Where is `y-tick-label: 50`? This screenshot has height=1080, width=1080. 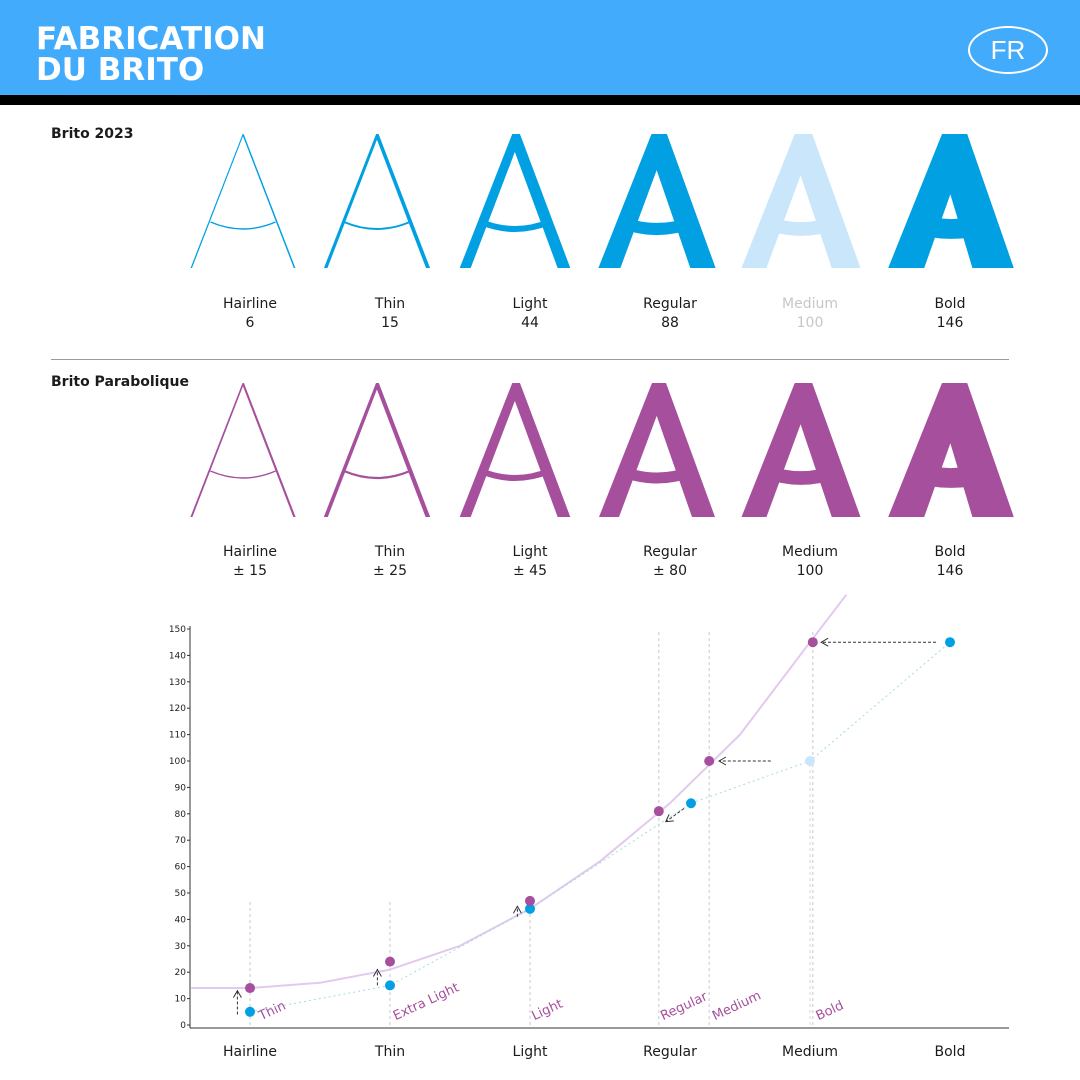
y-tick-label: 50 is located at coordinates (181, 894).